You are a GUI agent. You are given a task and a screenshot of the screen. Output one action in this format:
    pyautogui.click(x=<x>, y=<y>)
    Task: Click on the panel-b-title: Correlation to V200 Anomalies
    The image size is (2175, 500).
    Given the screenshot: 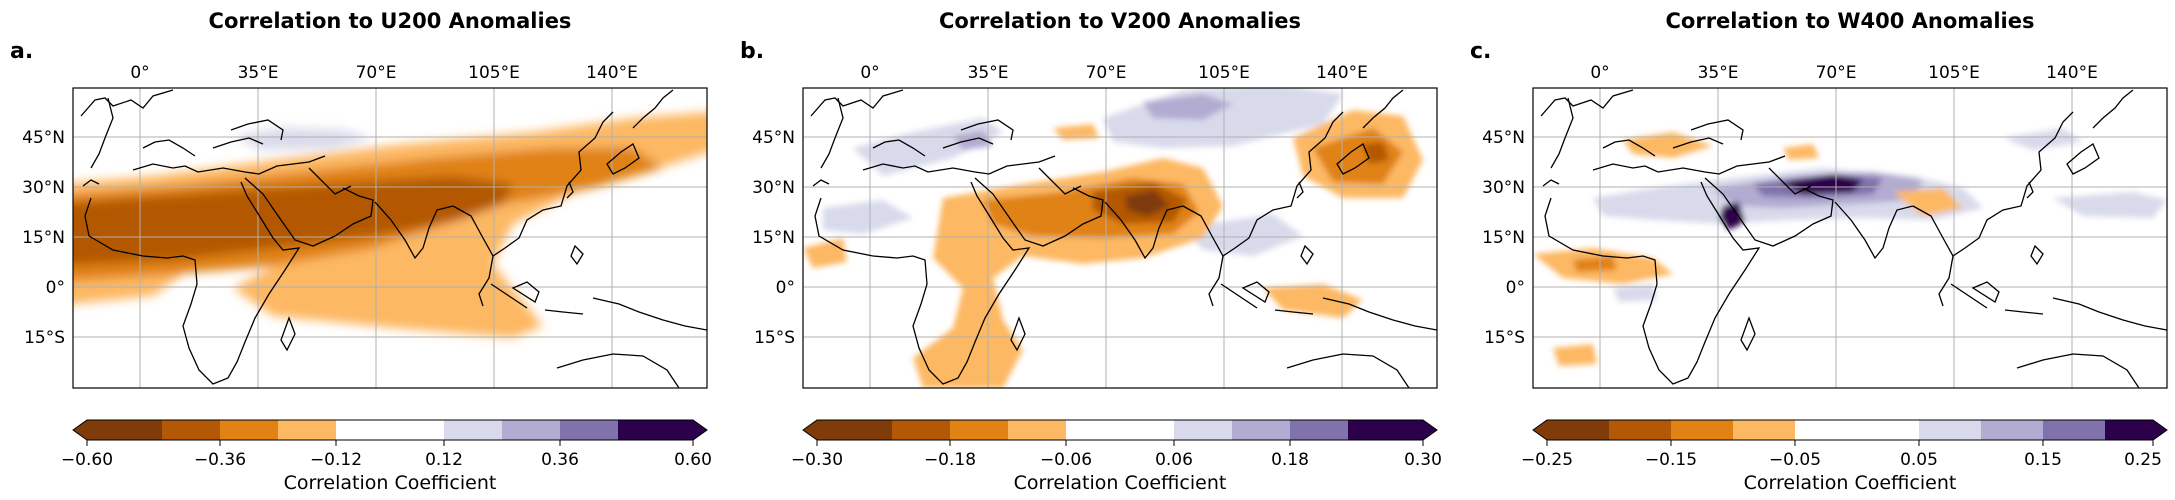 What is the action you would take?
    pyautogui.click(x=1120, y=21)
    